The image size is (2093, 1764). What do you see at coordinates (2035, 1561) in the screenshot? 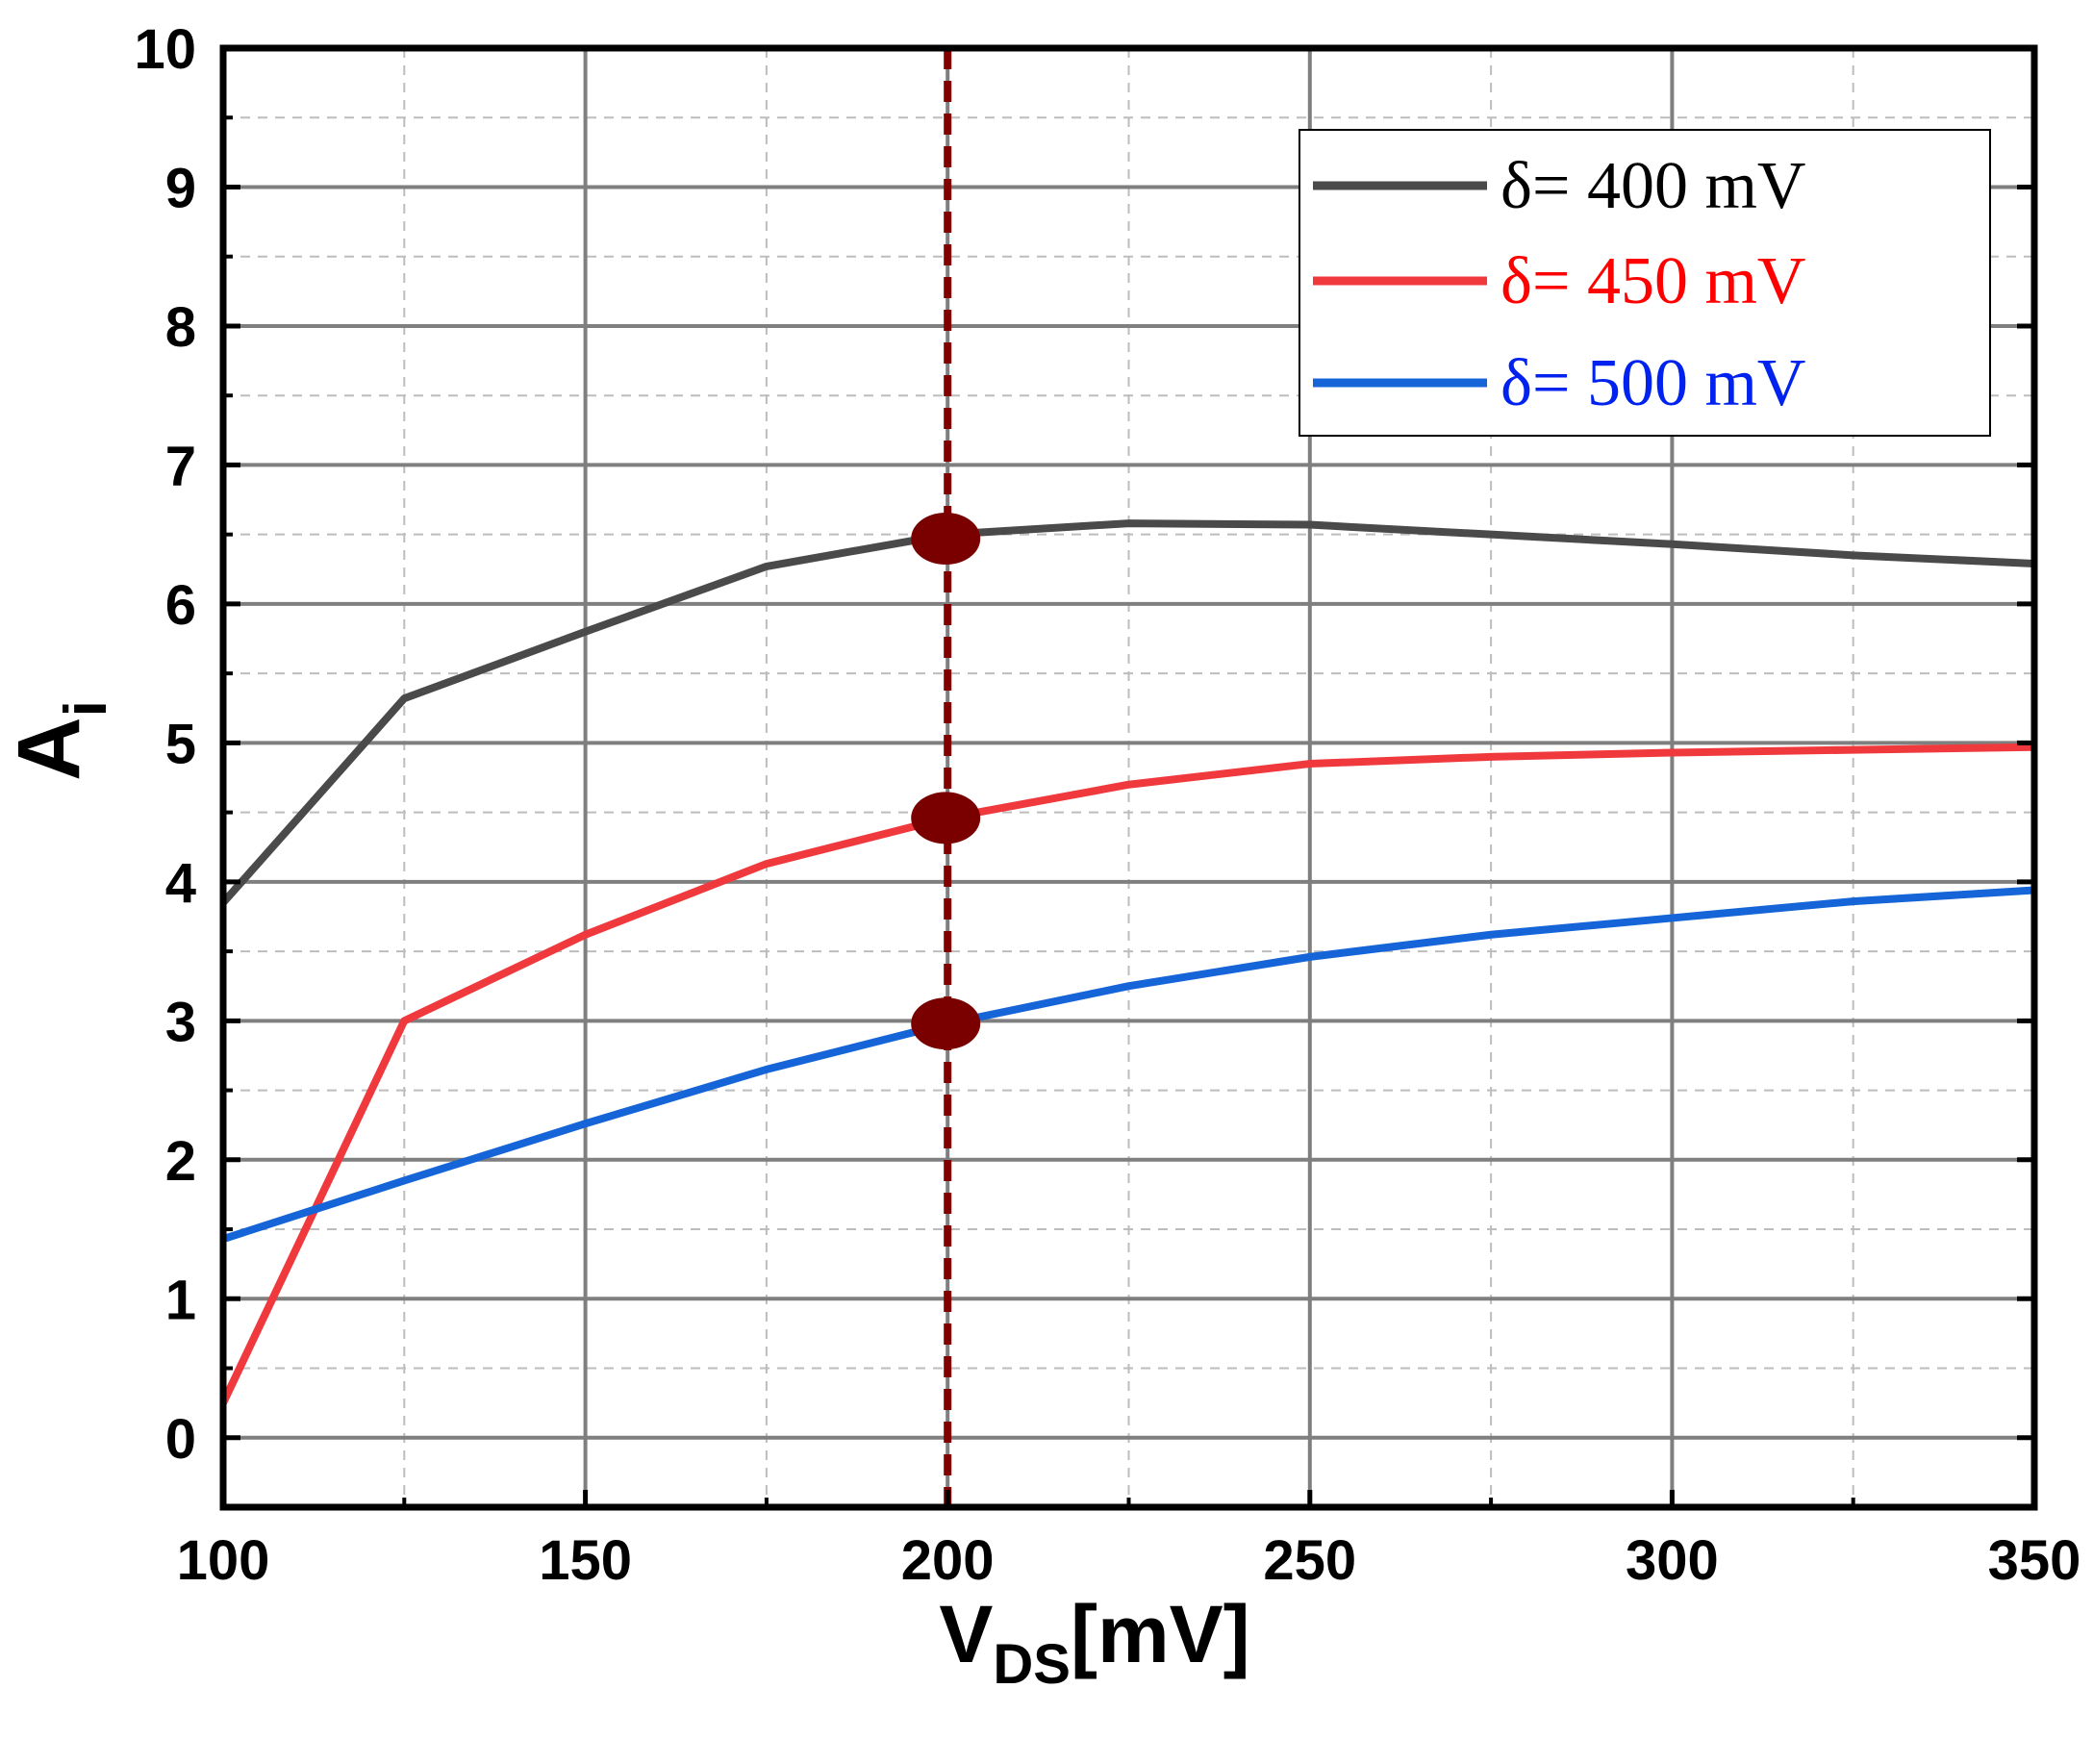
I see `x-tick-label: 350` at bounding box center [2035, 1561].